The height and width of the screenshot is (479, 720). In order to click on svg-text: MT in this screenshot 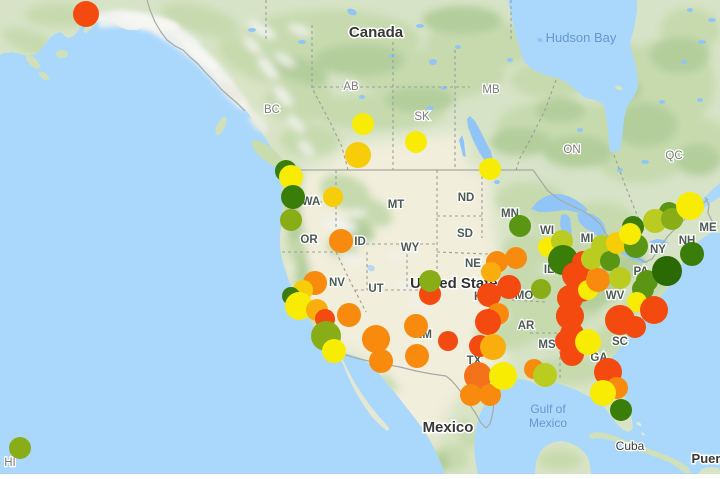, I will do `click(396, 205)`.